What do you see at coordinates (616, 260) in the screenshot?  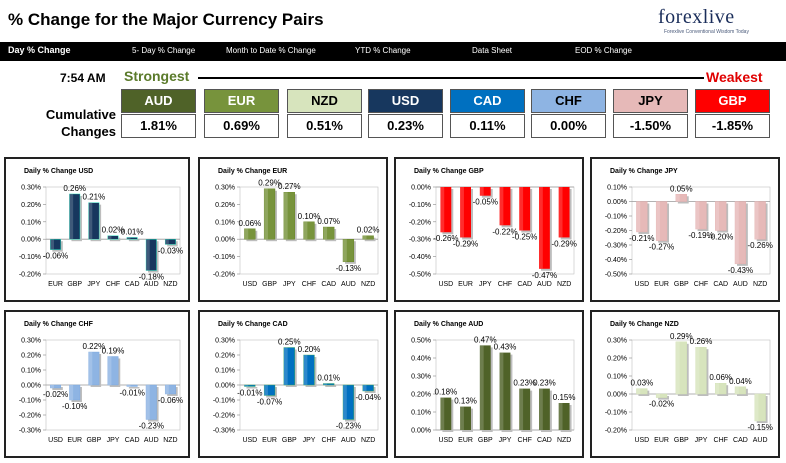 I see `y-tick-label: -0.40%` at bounding box center [616, 260].